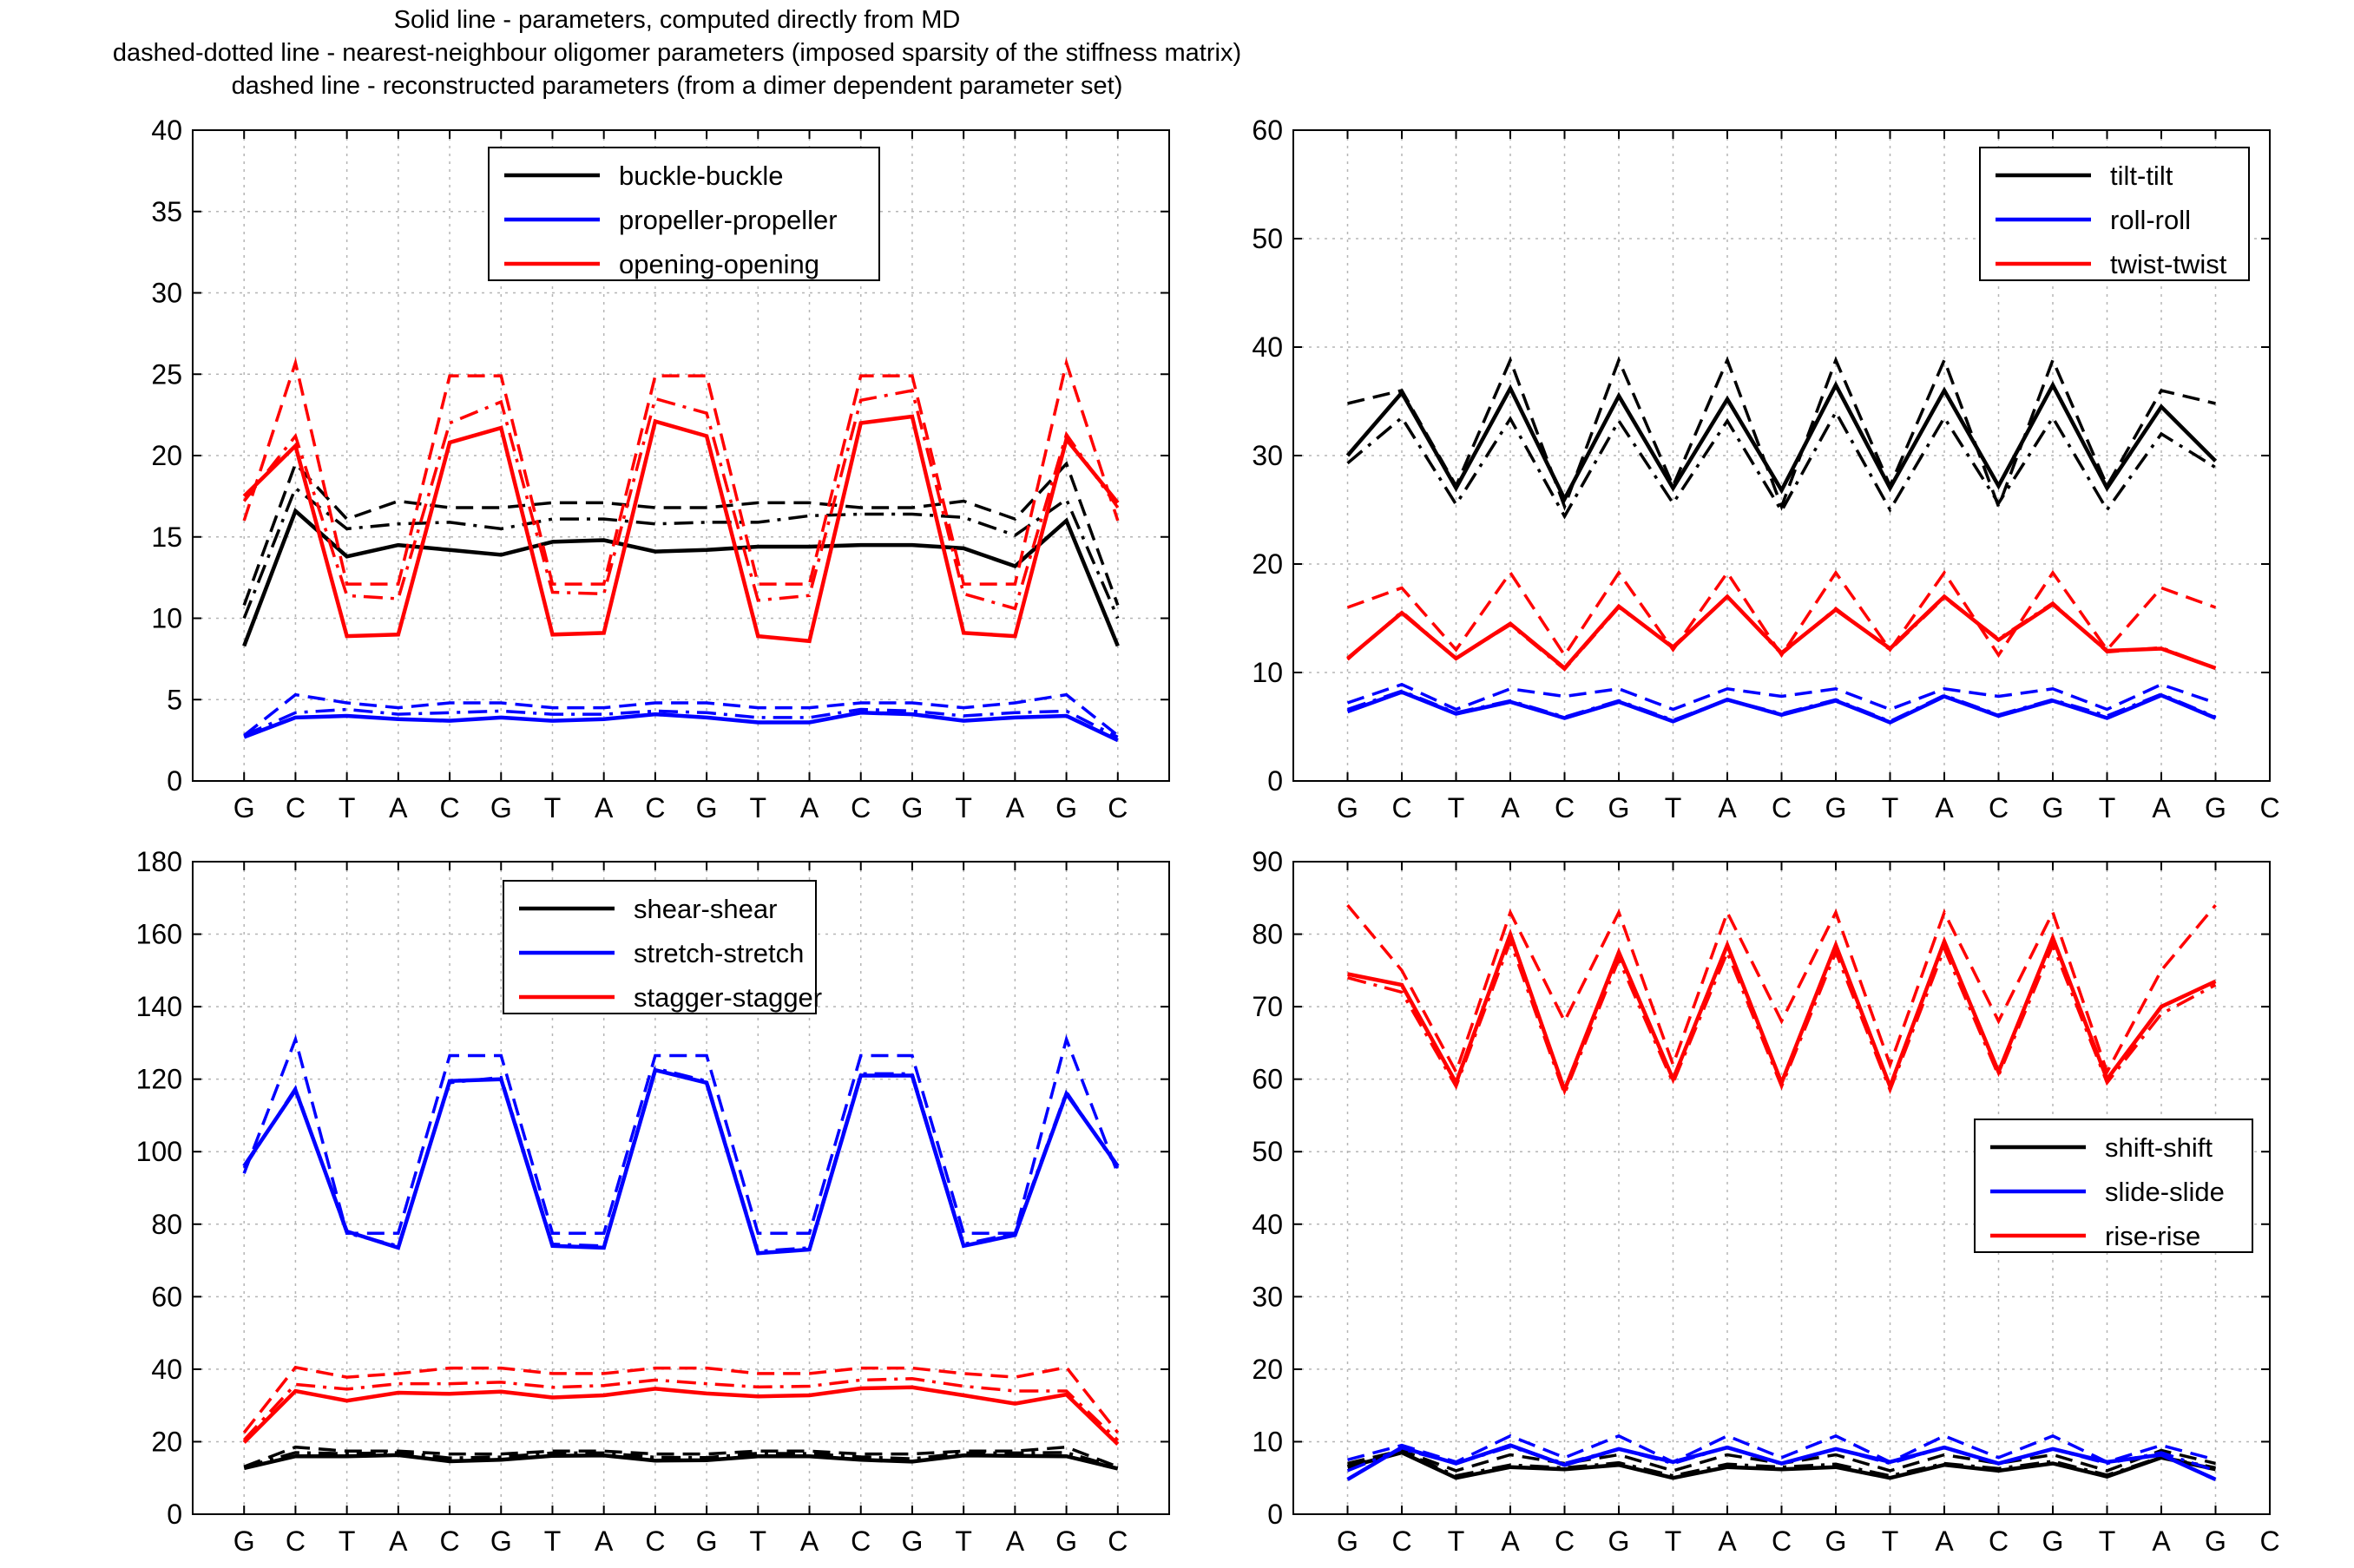  I want to click on legend: shift-shift slide-slide rise-rise, so click(2113, 1186).